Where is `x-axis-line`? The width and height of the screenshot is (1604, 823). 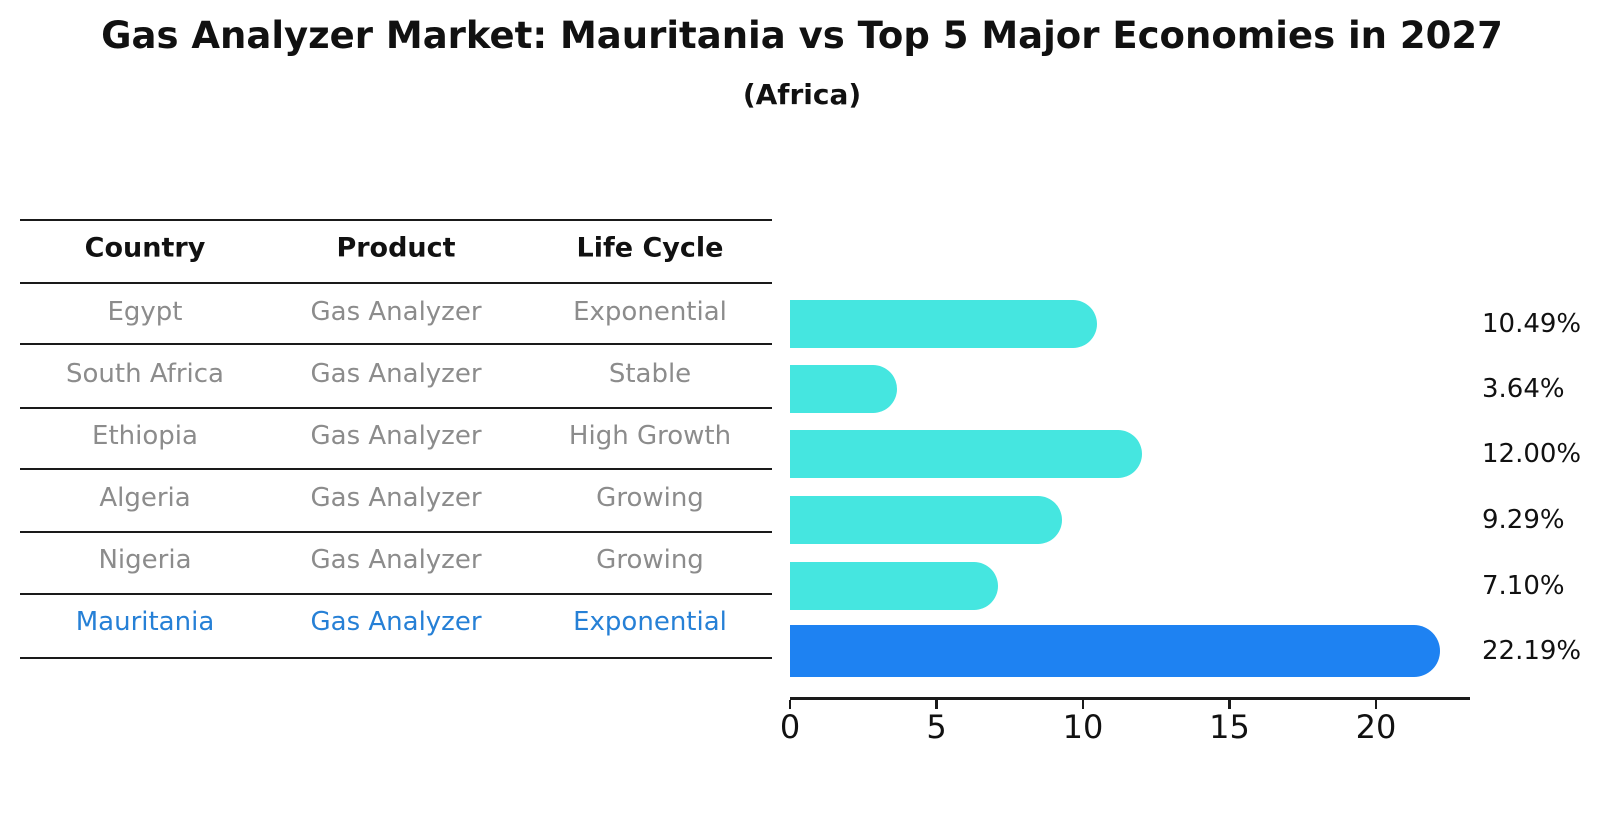 x-axis-line is located at coordinates (1130, 698).